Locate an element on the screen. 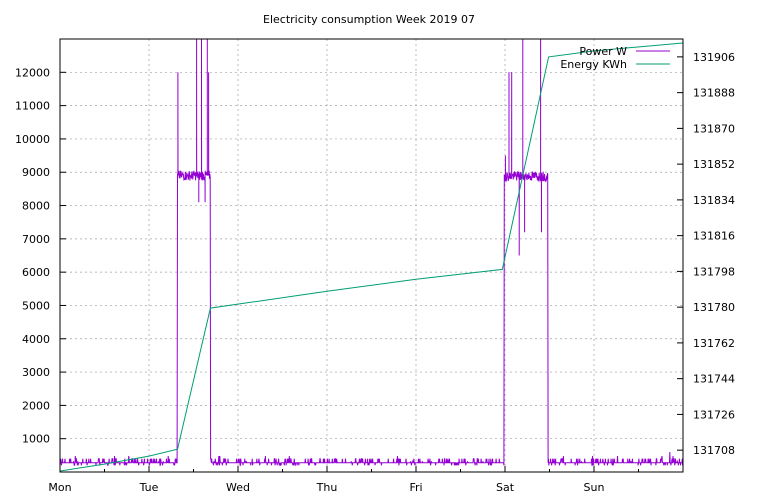  x-tick-label: Mon is located at coordinates (59, 487).